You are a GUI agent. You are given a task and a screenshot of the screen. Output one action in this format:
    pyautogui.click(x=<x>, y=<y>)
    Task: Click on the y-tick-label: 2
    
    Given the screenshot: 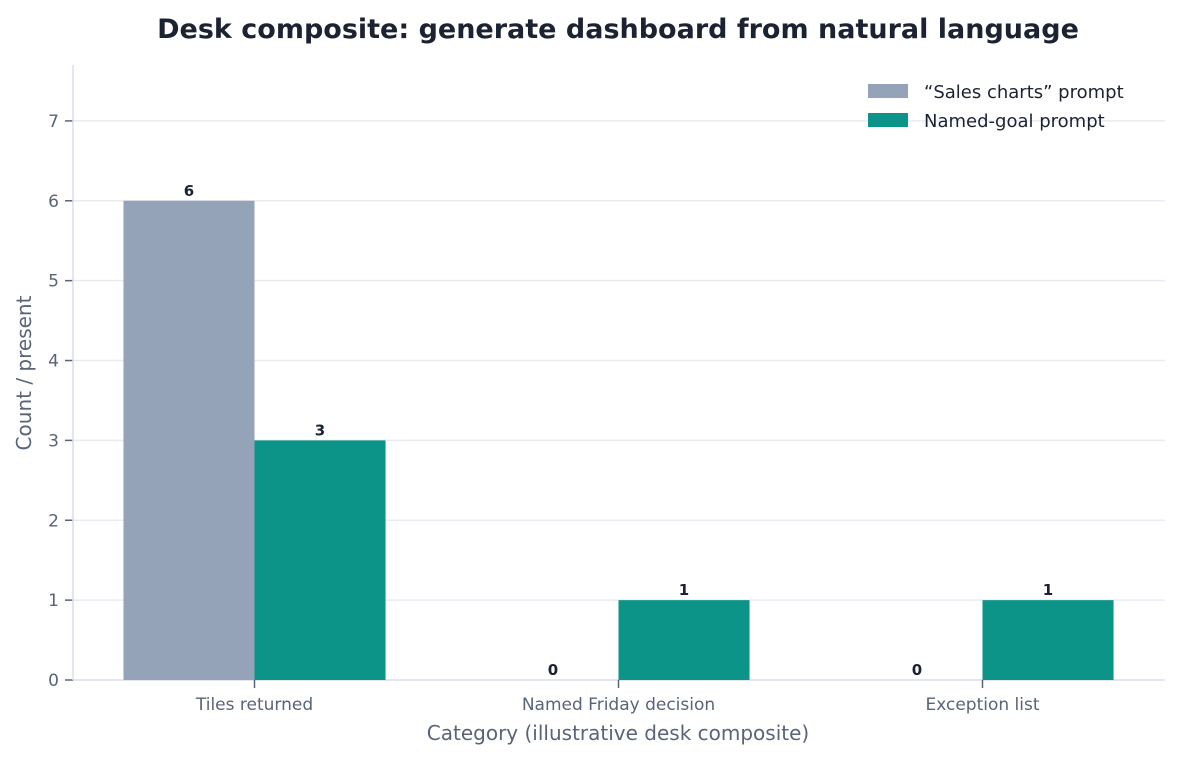 What is the action you would take?
    pyautogui.click(x=53, y=521)
    